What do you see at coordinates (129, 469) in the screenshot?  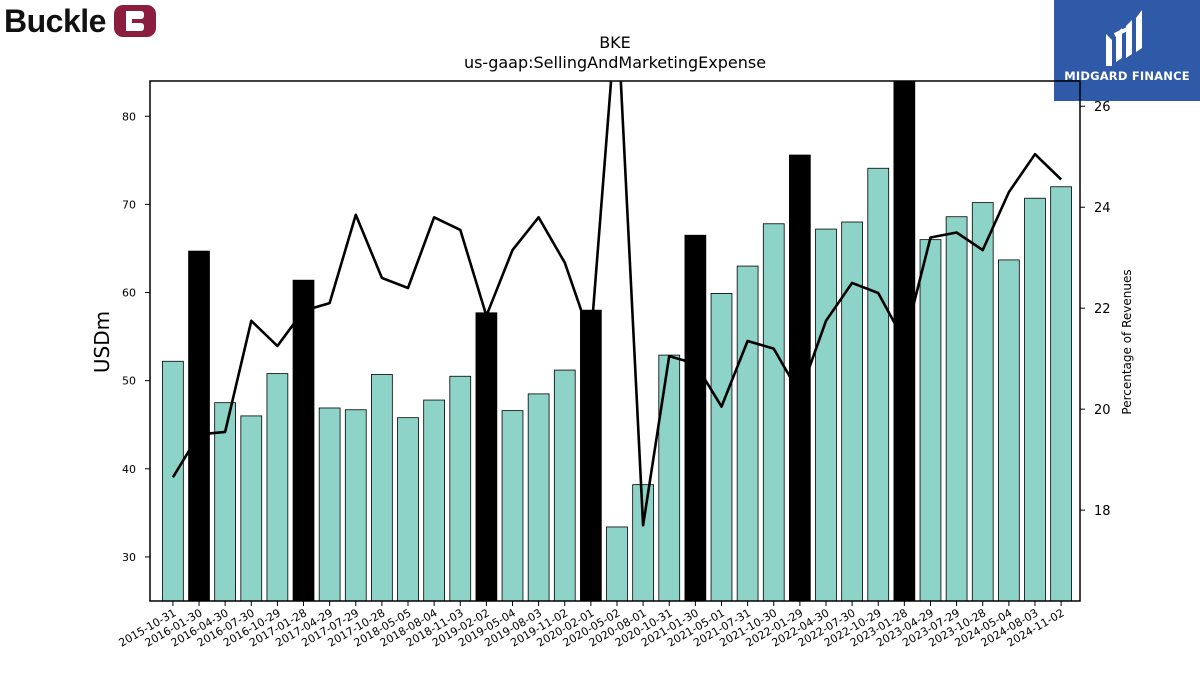 I see `y-tick-label: 40` at bounding box center [129, 469].